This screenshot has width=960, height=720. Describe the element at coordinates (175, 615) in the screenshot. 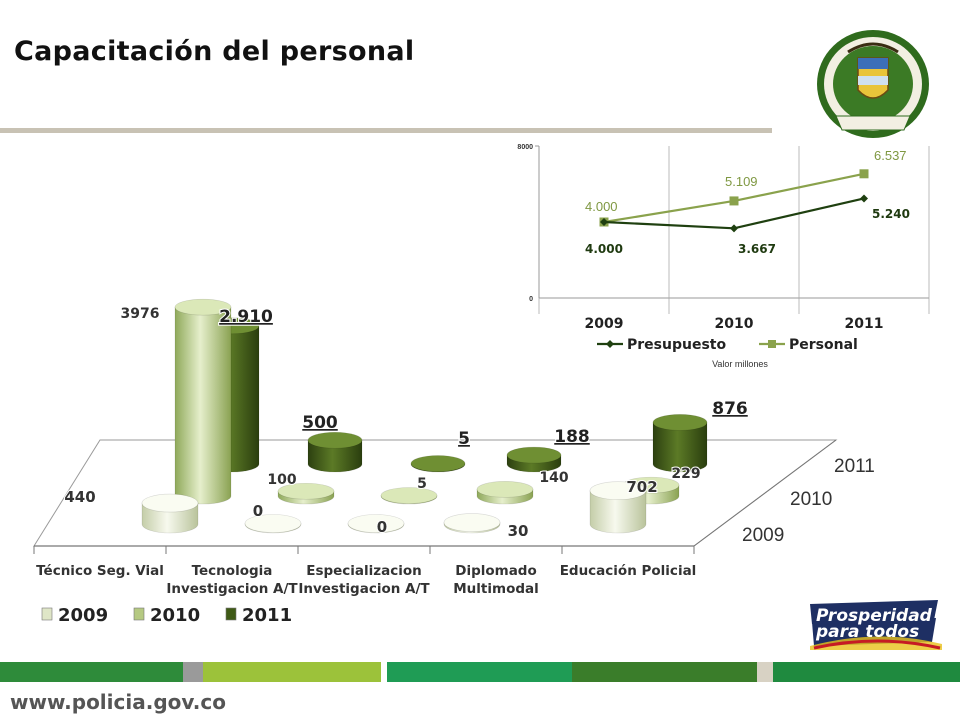

I see `legend-label-2010: 2010` at that location.